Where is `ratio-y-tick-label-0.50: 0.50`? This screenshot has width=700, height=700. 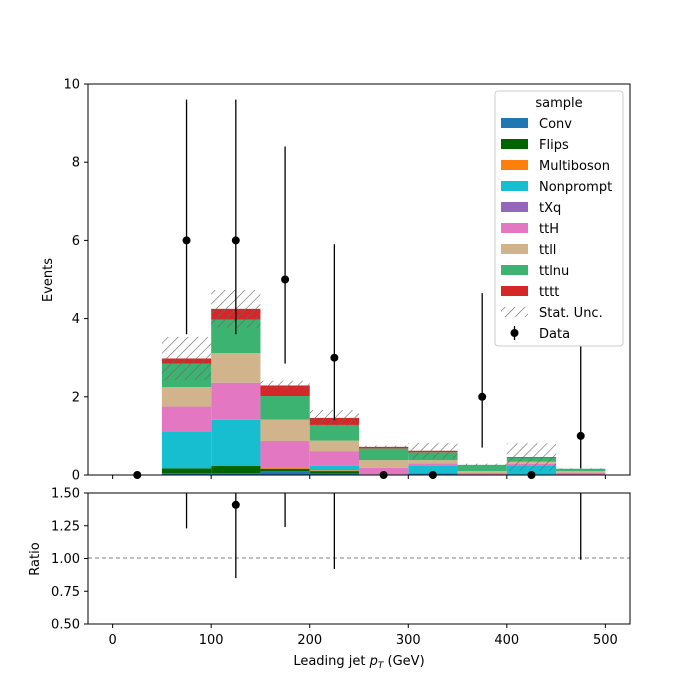
ratio-y-tick-label-0.50: 0.50 is located at coordinates (65, 625).